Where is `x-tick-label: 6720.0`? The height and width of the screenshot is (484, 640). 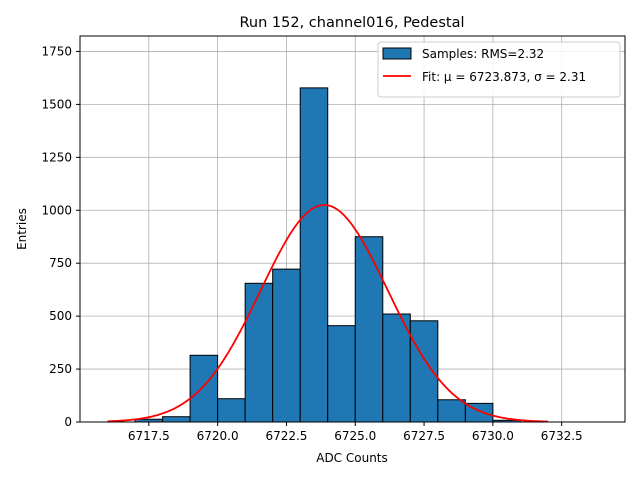 x-tick-label: 6720.0 is located at coordinates (218, 436).